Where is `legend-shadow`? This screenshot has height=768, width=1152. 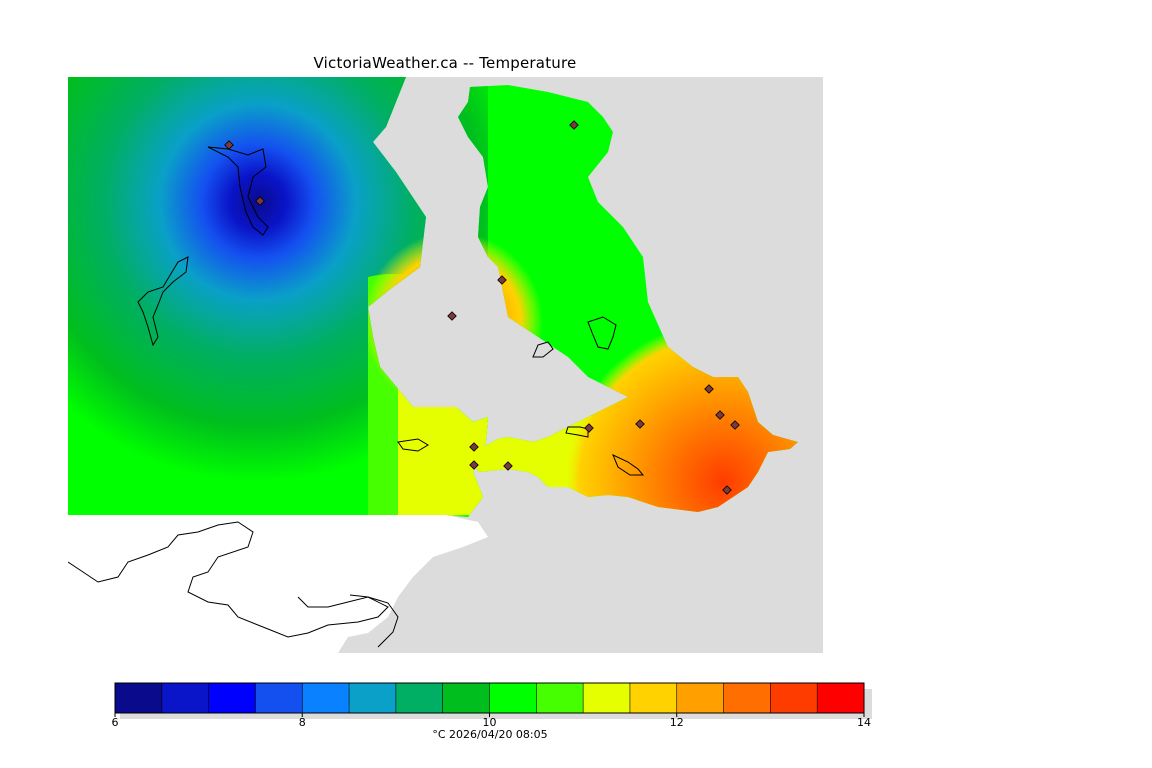
legend-shadow is located at coordinates (496, 704).